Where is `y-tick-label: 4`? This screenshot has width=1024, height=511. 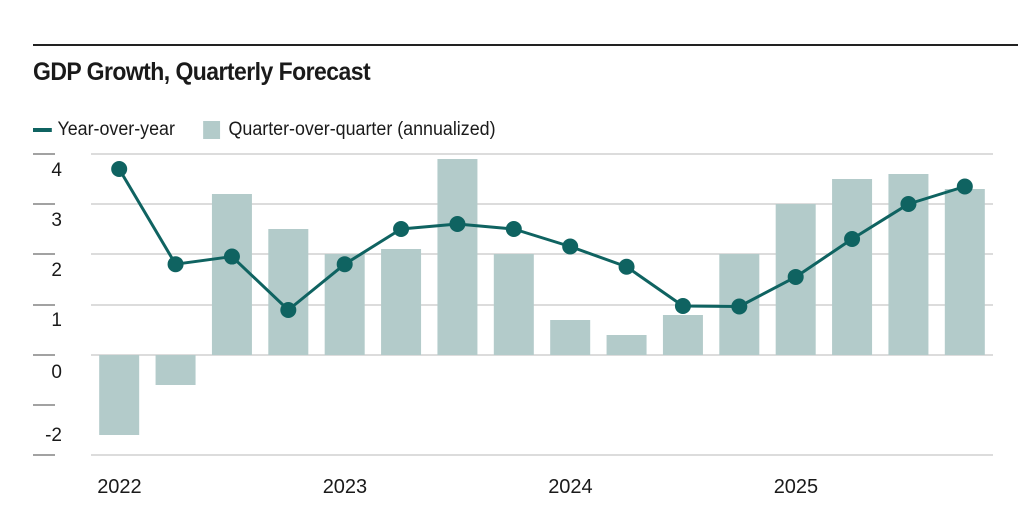
y-tick-label: 4 is located at coordinates (56, 170).